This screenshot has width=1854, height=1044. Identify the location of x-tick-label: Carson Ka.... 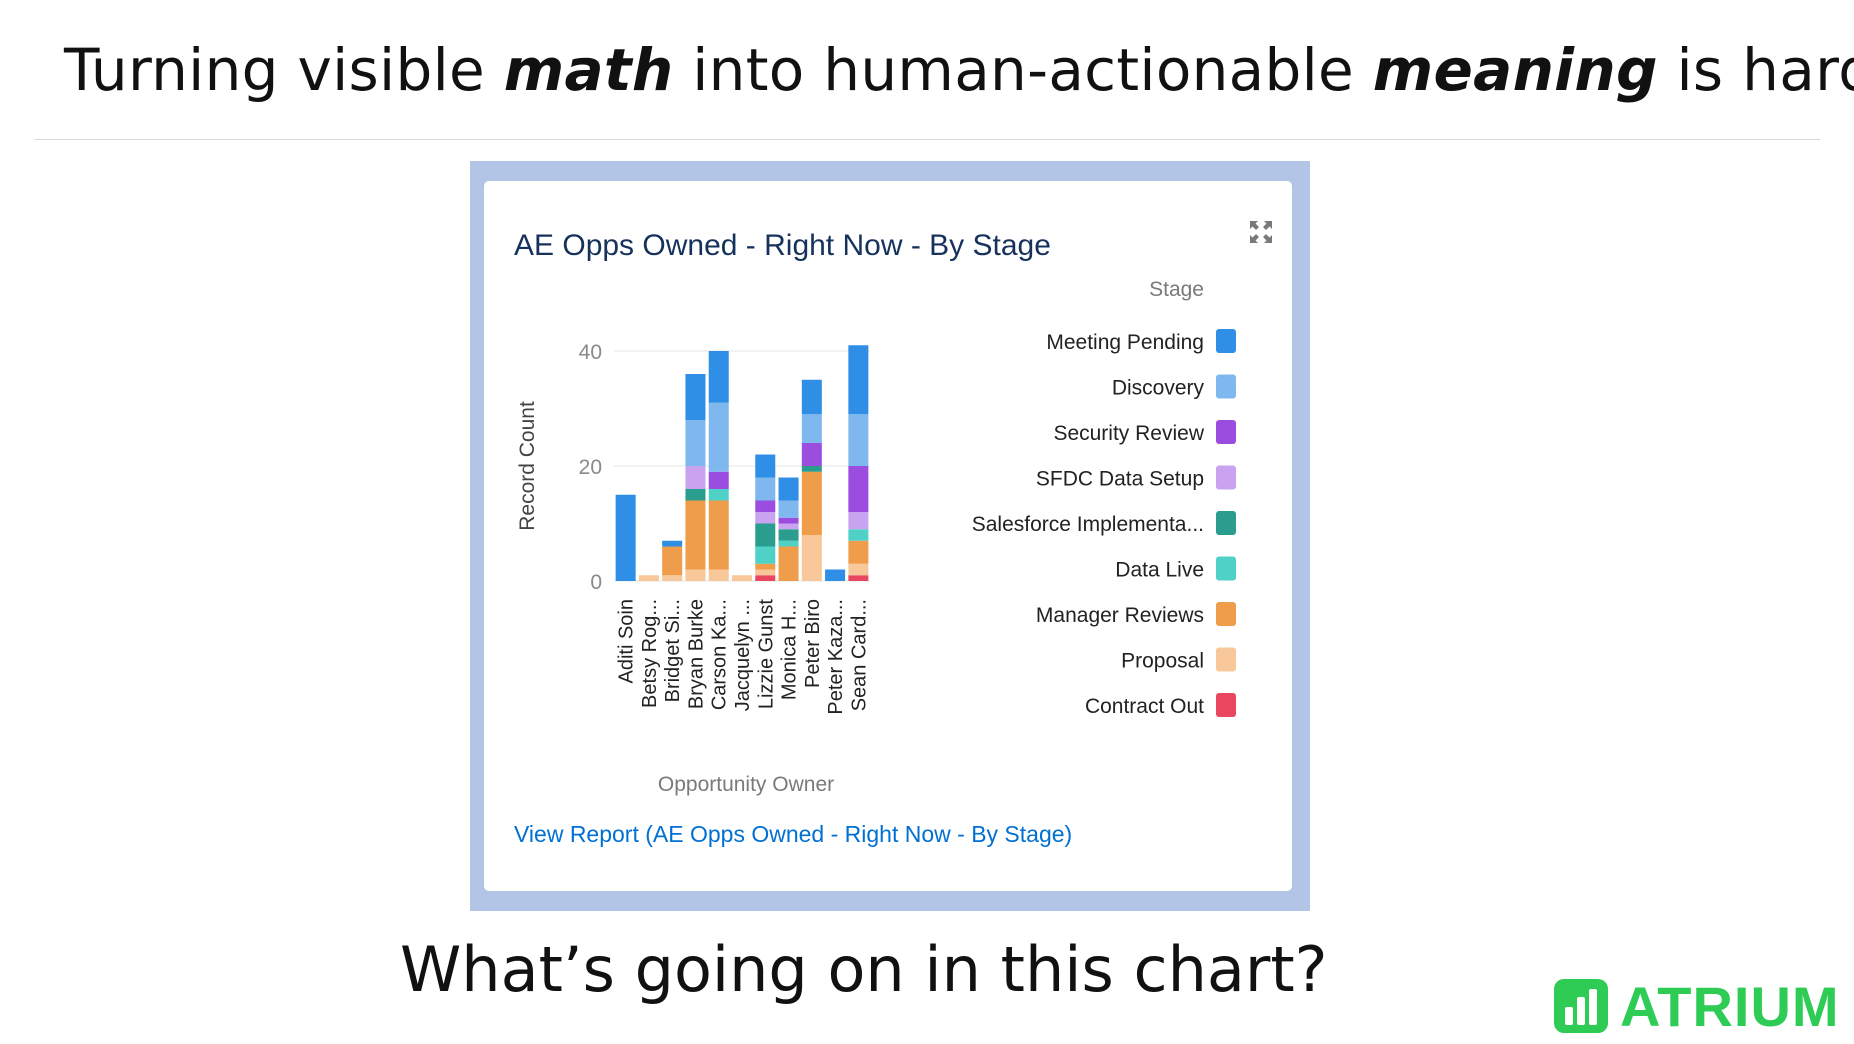
(720, 654).